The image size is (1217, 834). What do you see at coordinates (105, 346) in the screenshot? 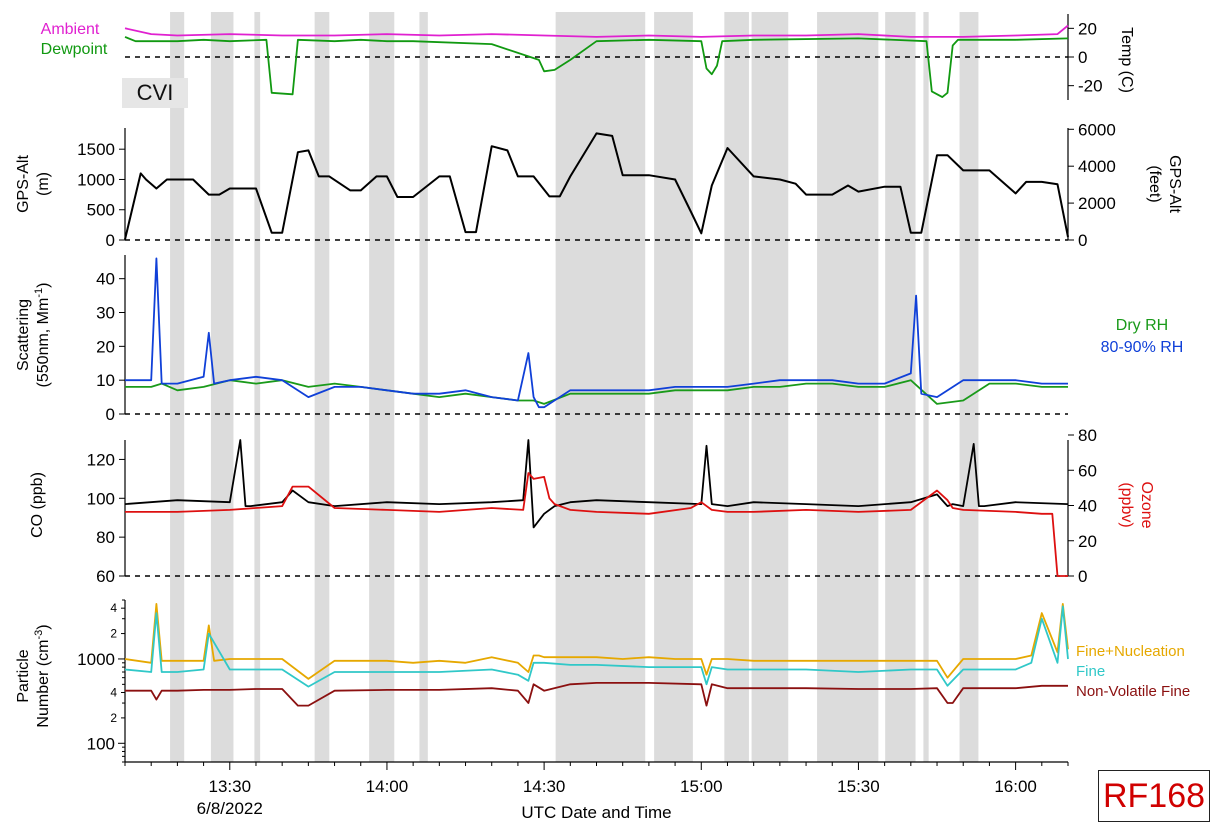
I see `left-tick-label: 20` at bounding box center [105, 346].